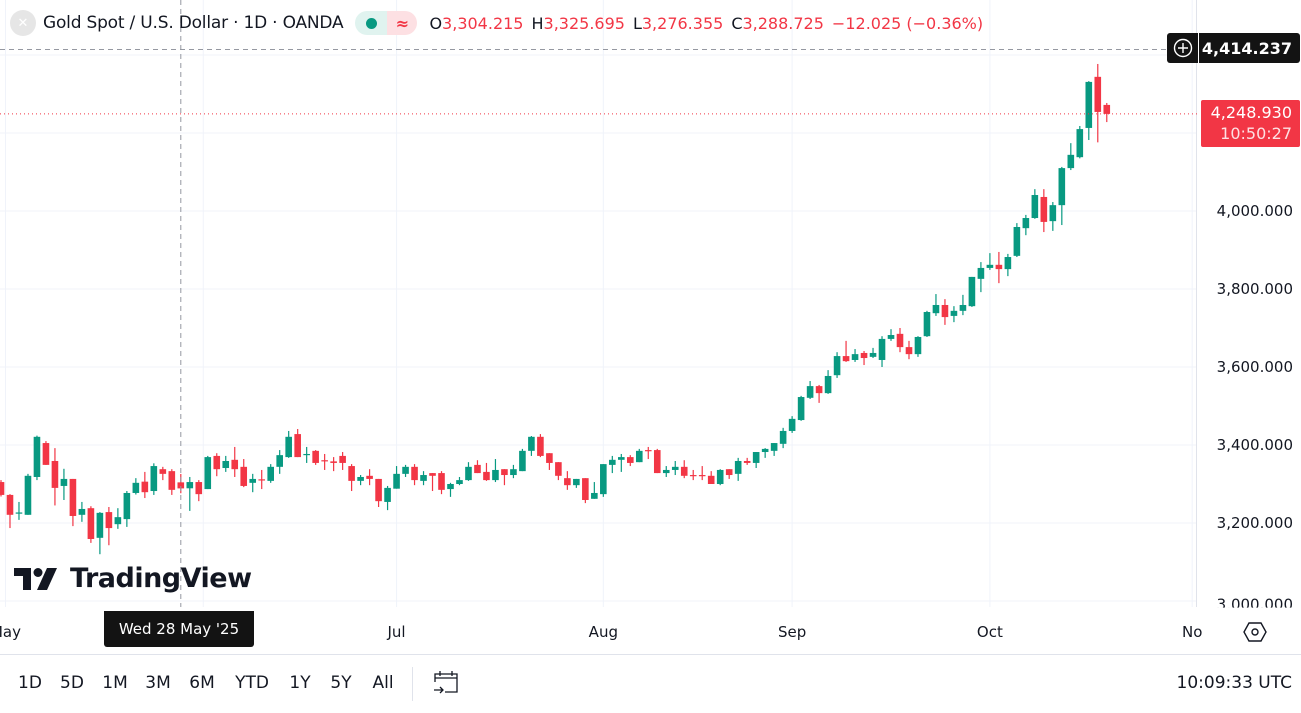 The height and width of the screenshot is (713, 1301). I want to click on go-to-date-calendar-icon, so click(446, 685).